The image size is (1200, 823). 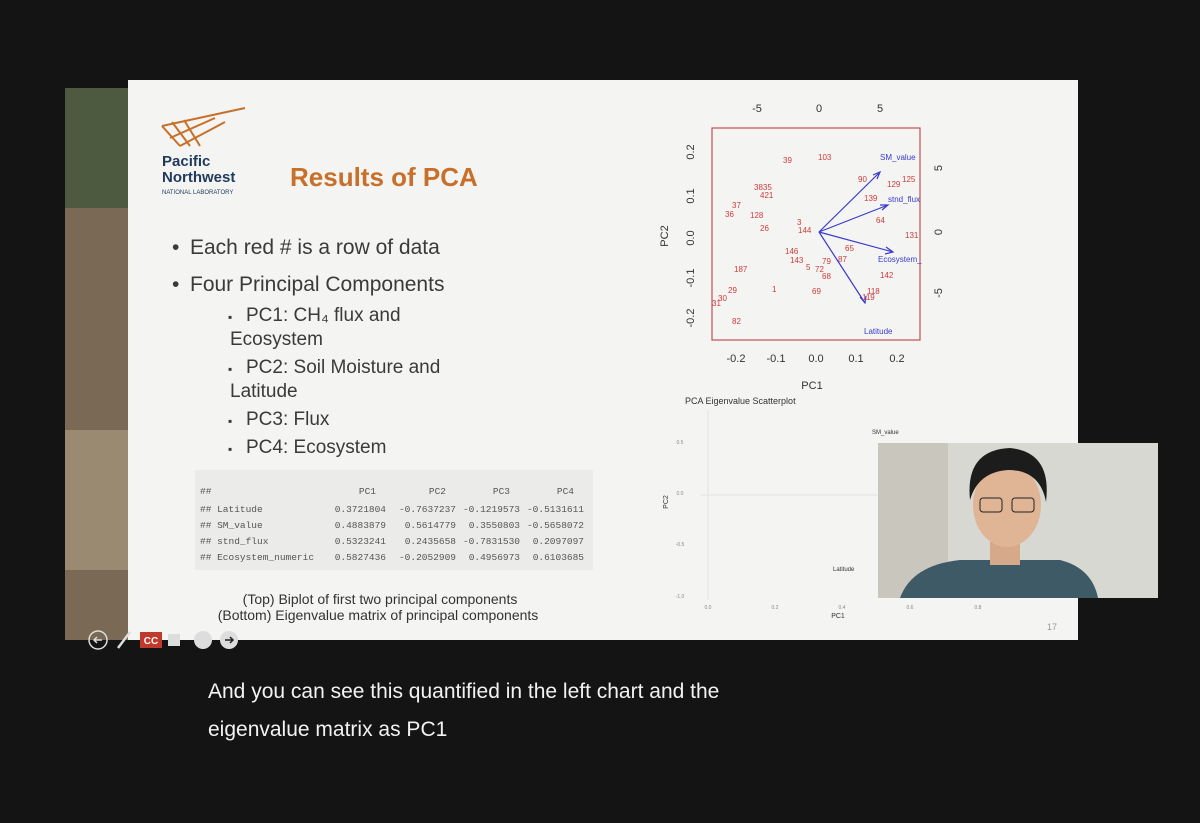 What do you see at coordinates (174, 640) in the screenshot?
I see `camera-button` at bounding box center [174, 640].